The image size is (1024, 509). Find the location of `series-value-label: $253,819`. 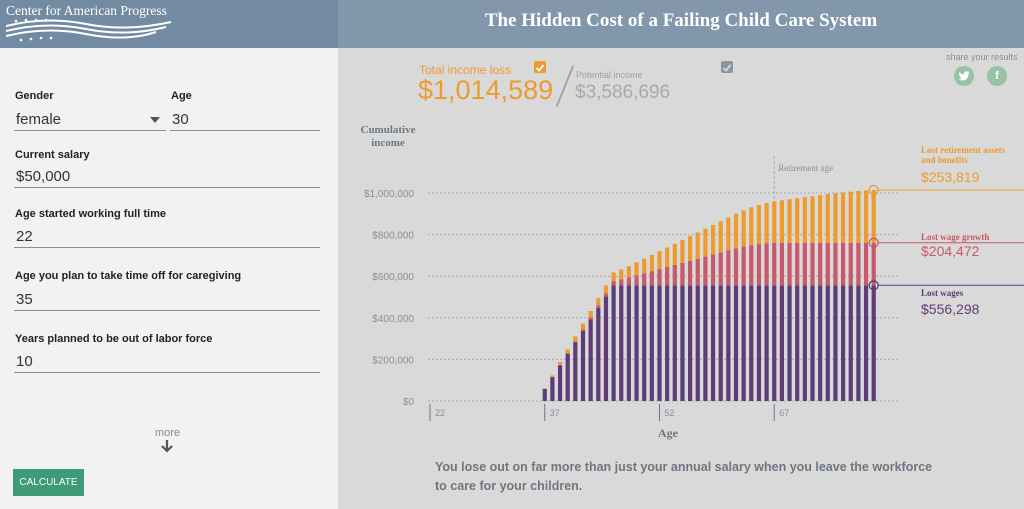

series-value-label: $253,819 is located at coordinates (950, 177).